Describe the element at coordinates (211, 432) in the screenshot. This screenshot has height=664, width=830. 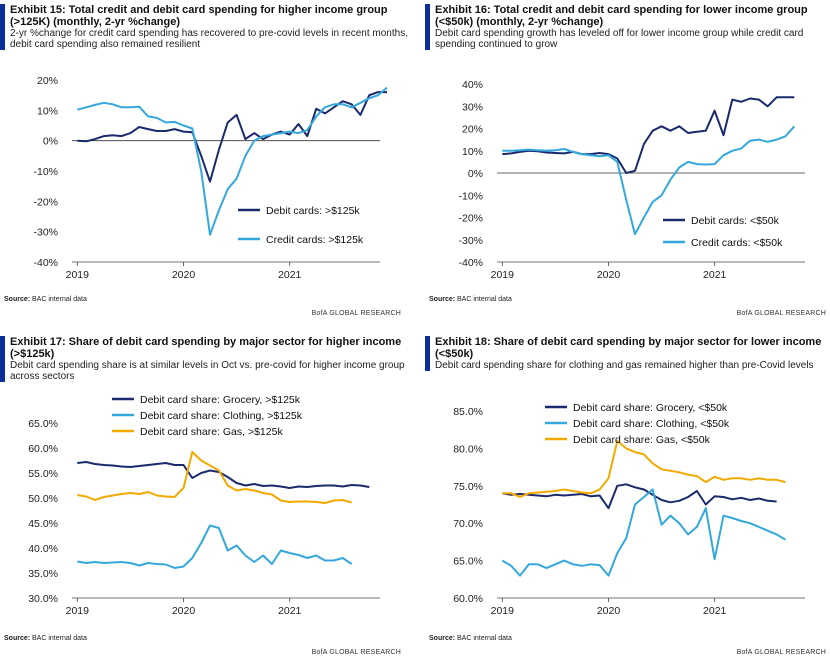
I see `legend-label-gold: Debit card share: Gas, >$125k` at that location.